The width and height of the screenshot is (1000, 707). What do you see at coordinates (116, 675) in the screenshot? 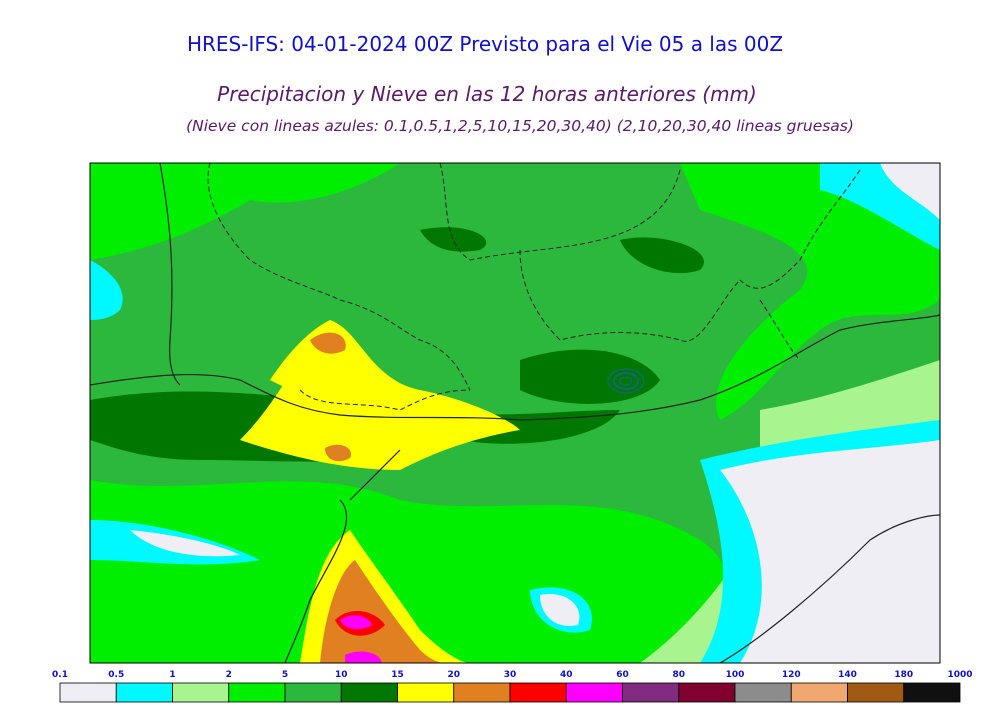
I see `colorbar-tick-label: 0.5` at bounding box center [116, 675].